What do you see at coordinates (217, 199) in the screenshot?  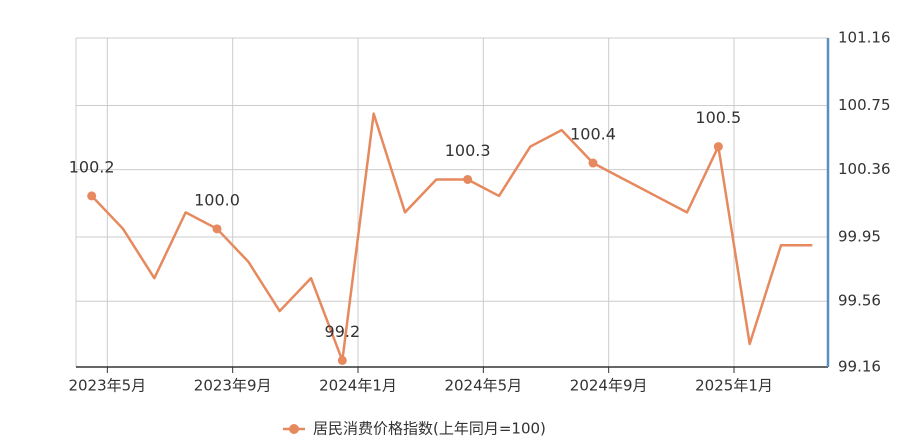 I see `data-label: 100.0` at bounding box center [217, 199].